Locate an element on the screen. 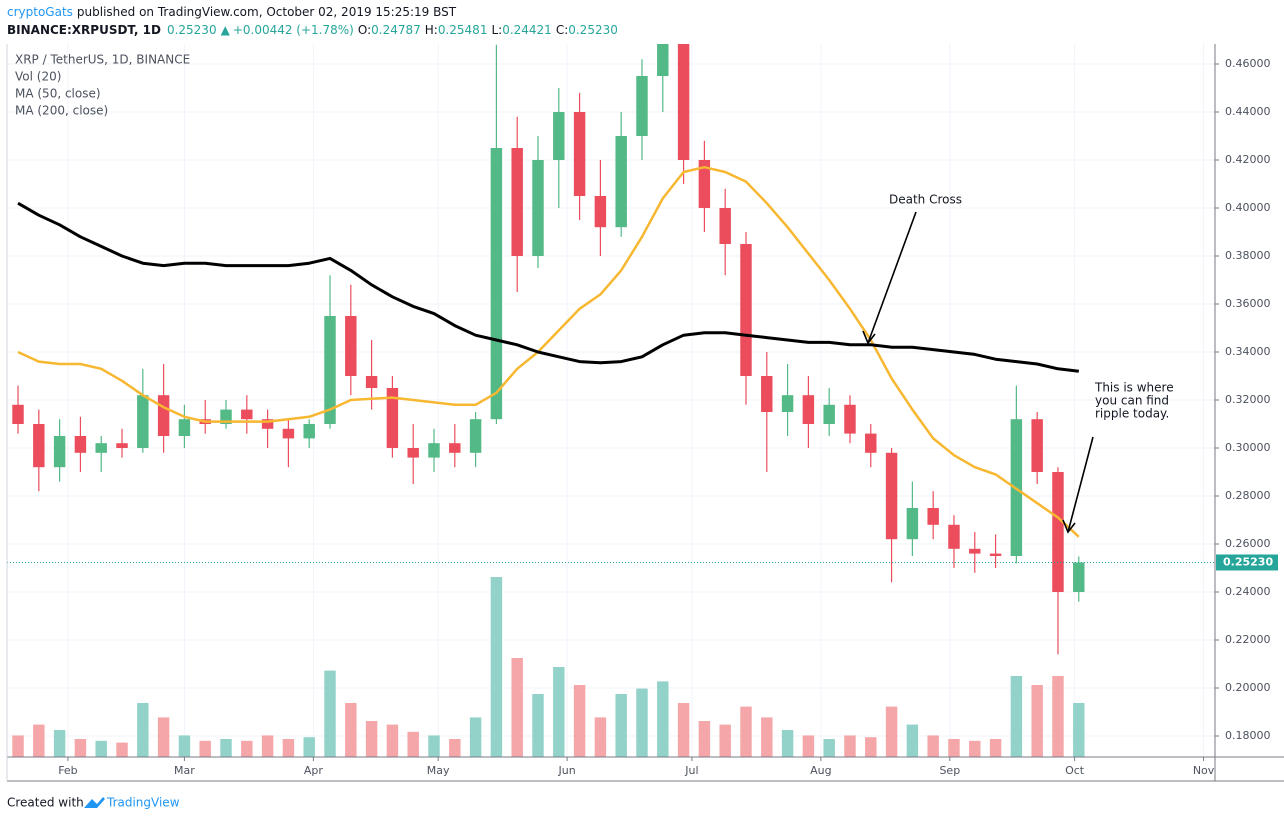 The height and width of the screenshot is (821, 1284). ohlc-value: 0.25481 is located at coordinates (463, 30).